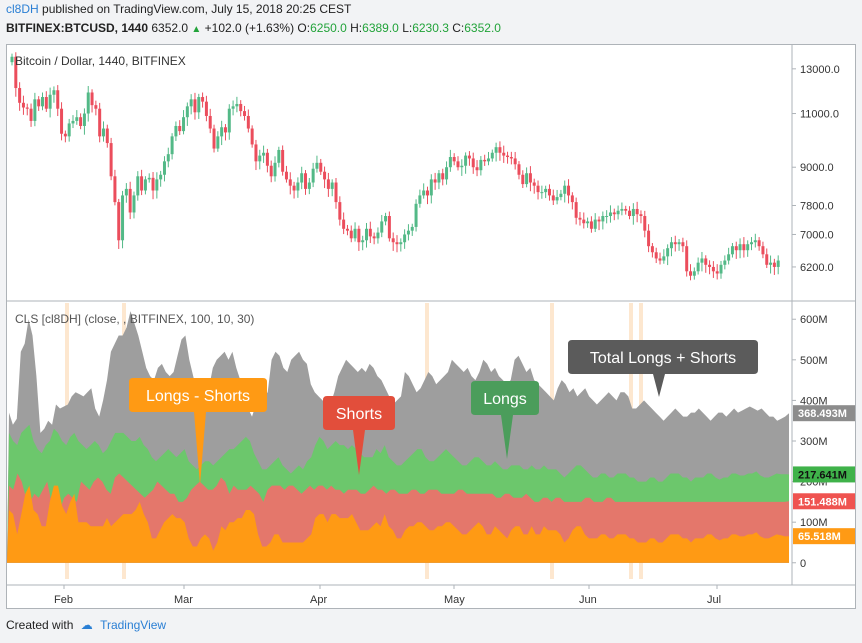 The height and width of the screenshot is (643, 862). What do you see at coordinates (714, 600) in the screenshot?
I see `time-tick-label: Jul` at bounding box center [714, 600].